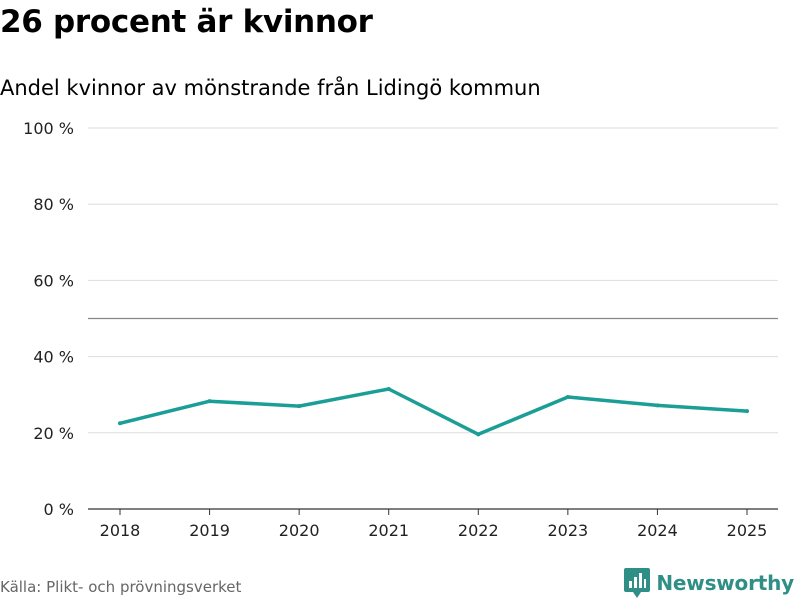  I want to click on x-tick-label: 2024, so click(657, 530).